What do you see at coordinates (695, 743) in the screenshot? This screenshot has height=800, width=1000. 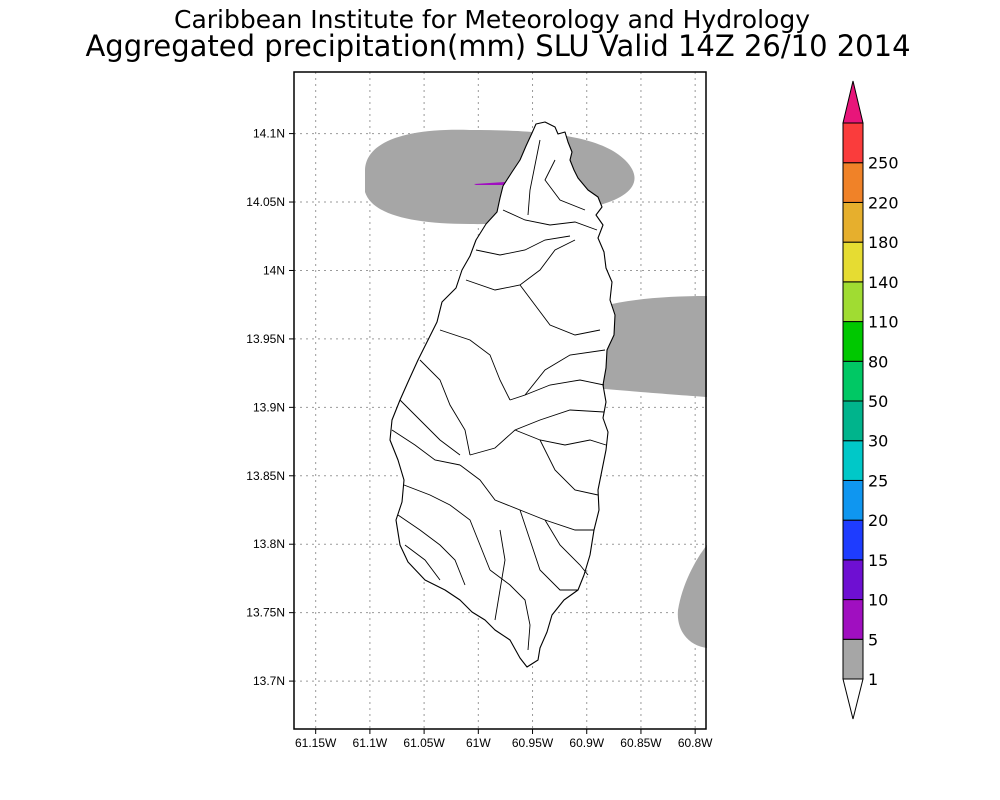 I see `x-tick-label: 60.8W` at bounding box center [695, 743].